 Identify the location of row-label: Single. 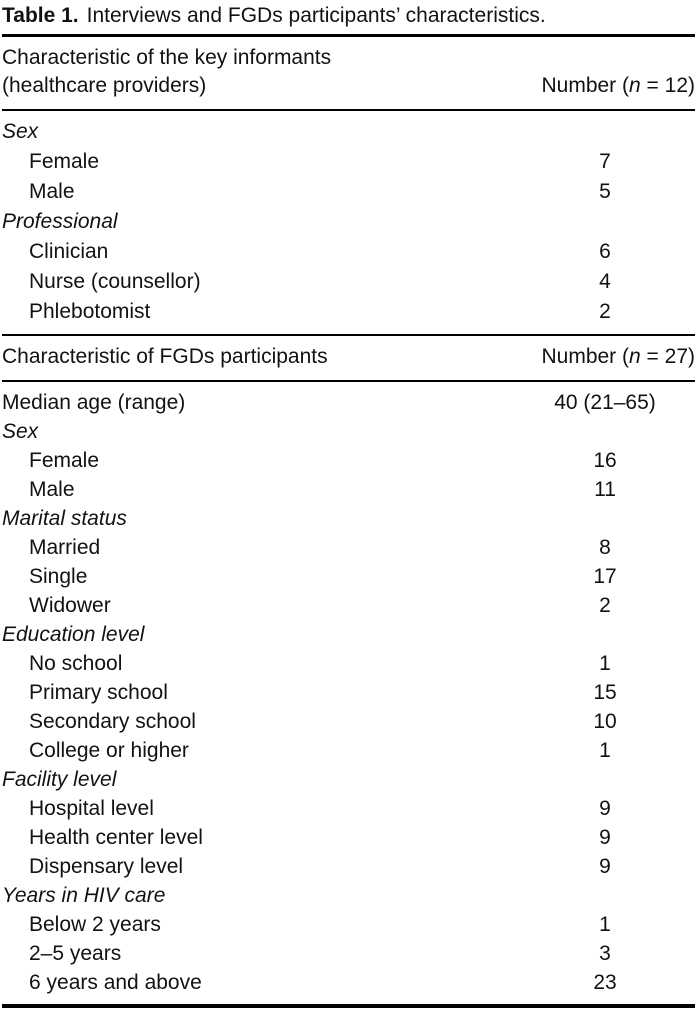
(58, 576).